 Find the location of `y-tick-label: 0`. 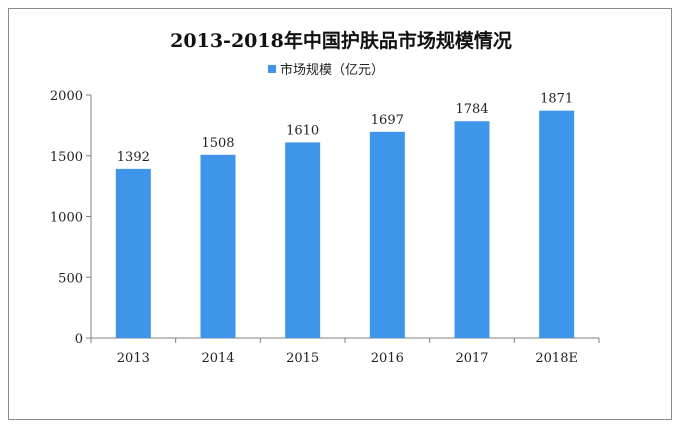

y-tick-label: 0 is located at coordinates (79, 339).